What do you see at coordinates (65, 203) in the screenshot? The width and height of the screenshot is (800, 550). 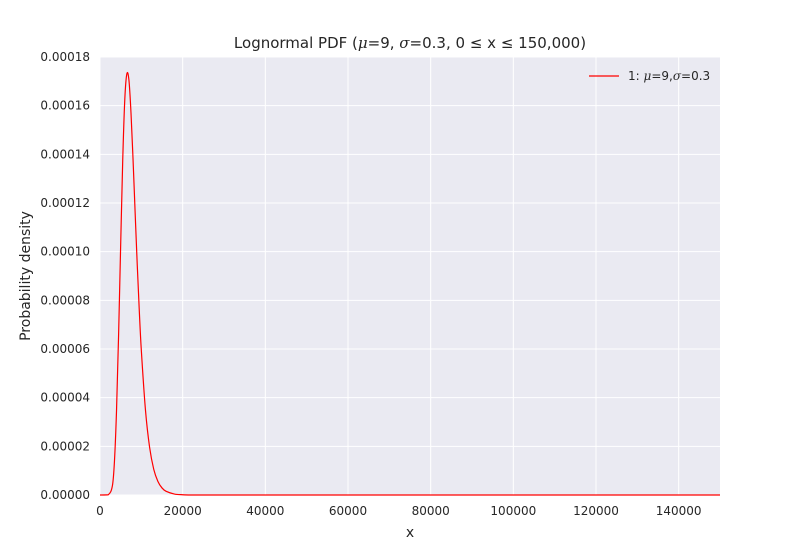 I see `y-tick-label: 0.00012` at bounding box center [65, 203].